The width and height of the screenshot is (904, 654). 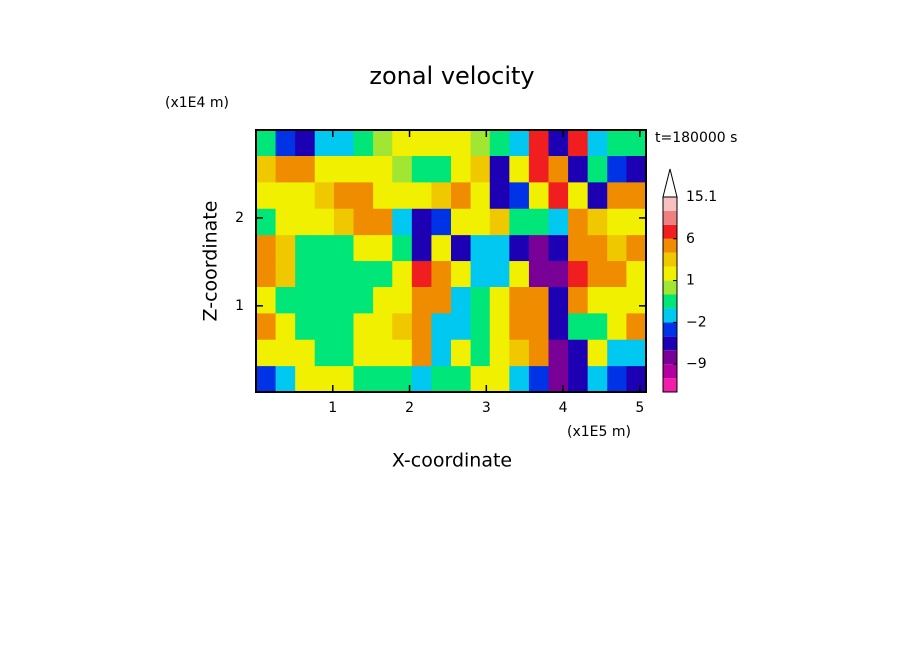 I want to click on y-axis-label: Z-coordinate, so click(x=211, y=261).